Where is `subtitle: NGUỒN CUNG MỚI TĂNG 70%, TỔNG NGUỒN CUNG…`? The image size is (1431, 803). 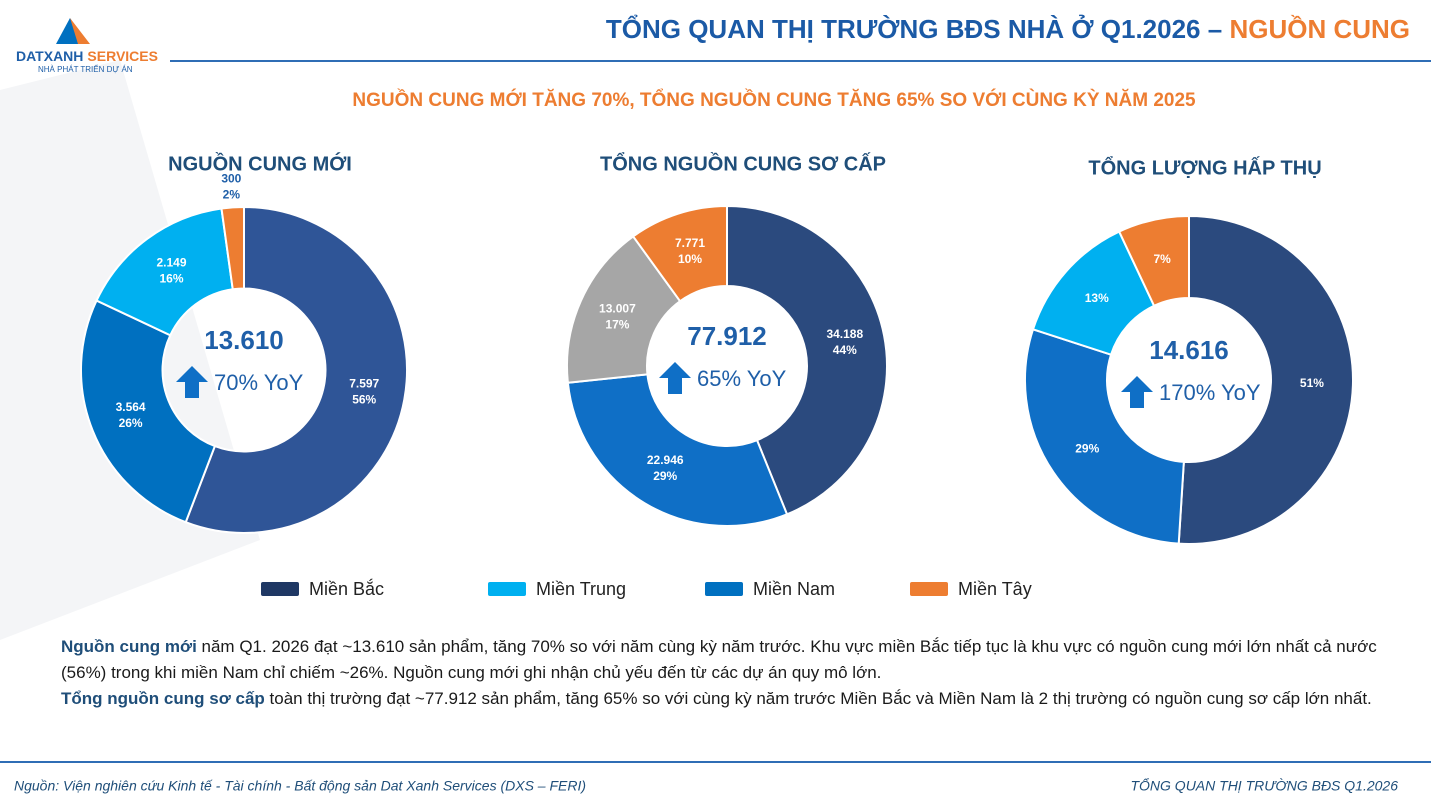
subtitle: NGUỒN CUNG MỚI TĂNG 70%, TỔNG NGUỒN CUNG… is located at coordinates (774, 100).